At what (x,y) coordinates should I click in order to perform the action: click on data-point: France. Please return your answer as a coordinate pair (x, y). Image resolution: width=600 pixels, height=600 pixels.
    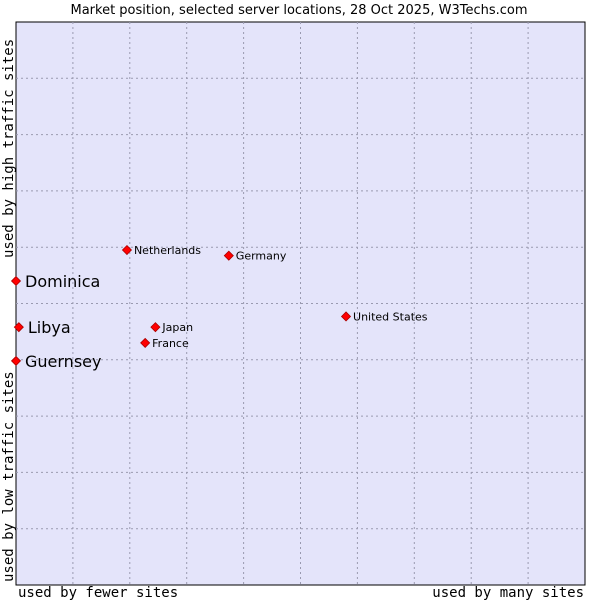
    Looking at the image, I should click on (164, 343).